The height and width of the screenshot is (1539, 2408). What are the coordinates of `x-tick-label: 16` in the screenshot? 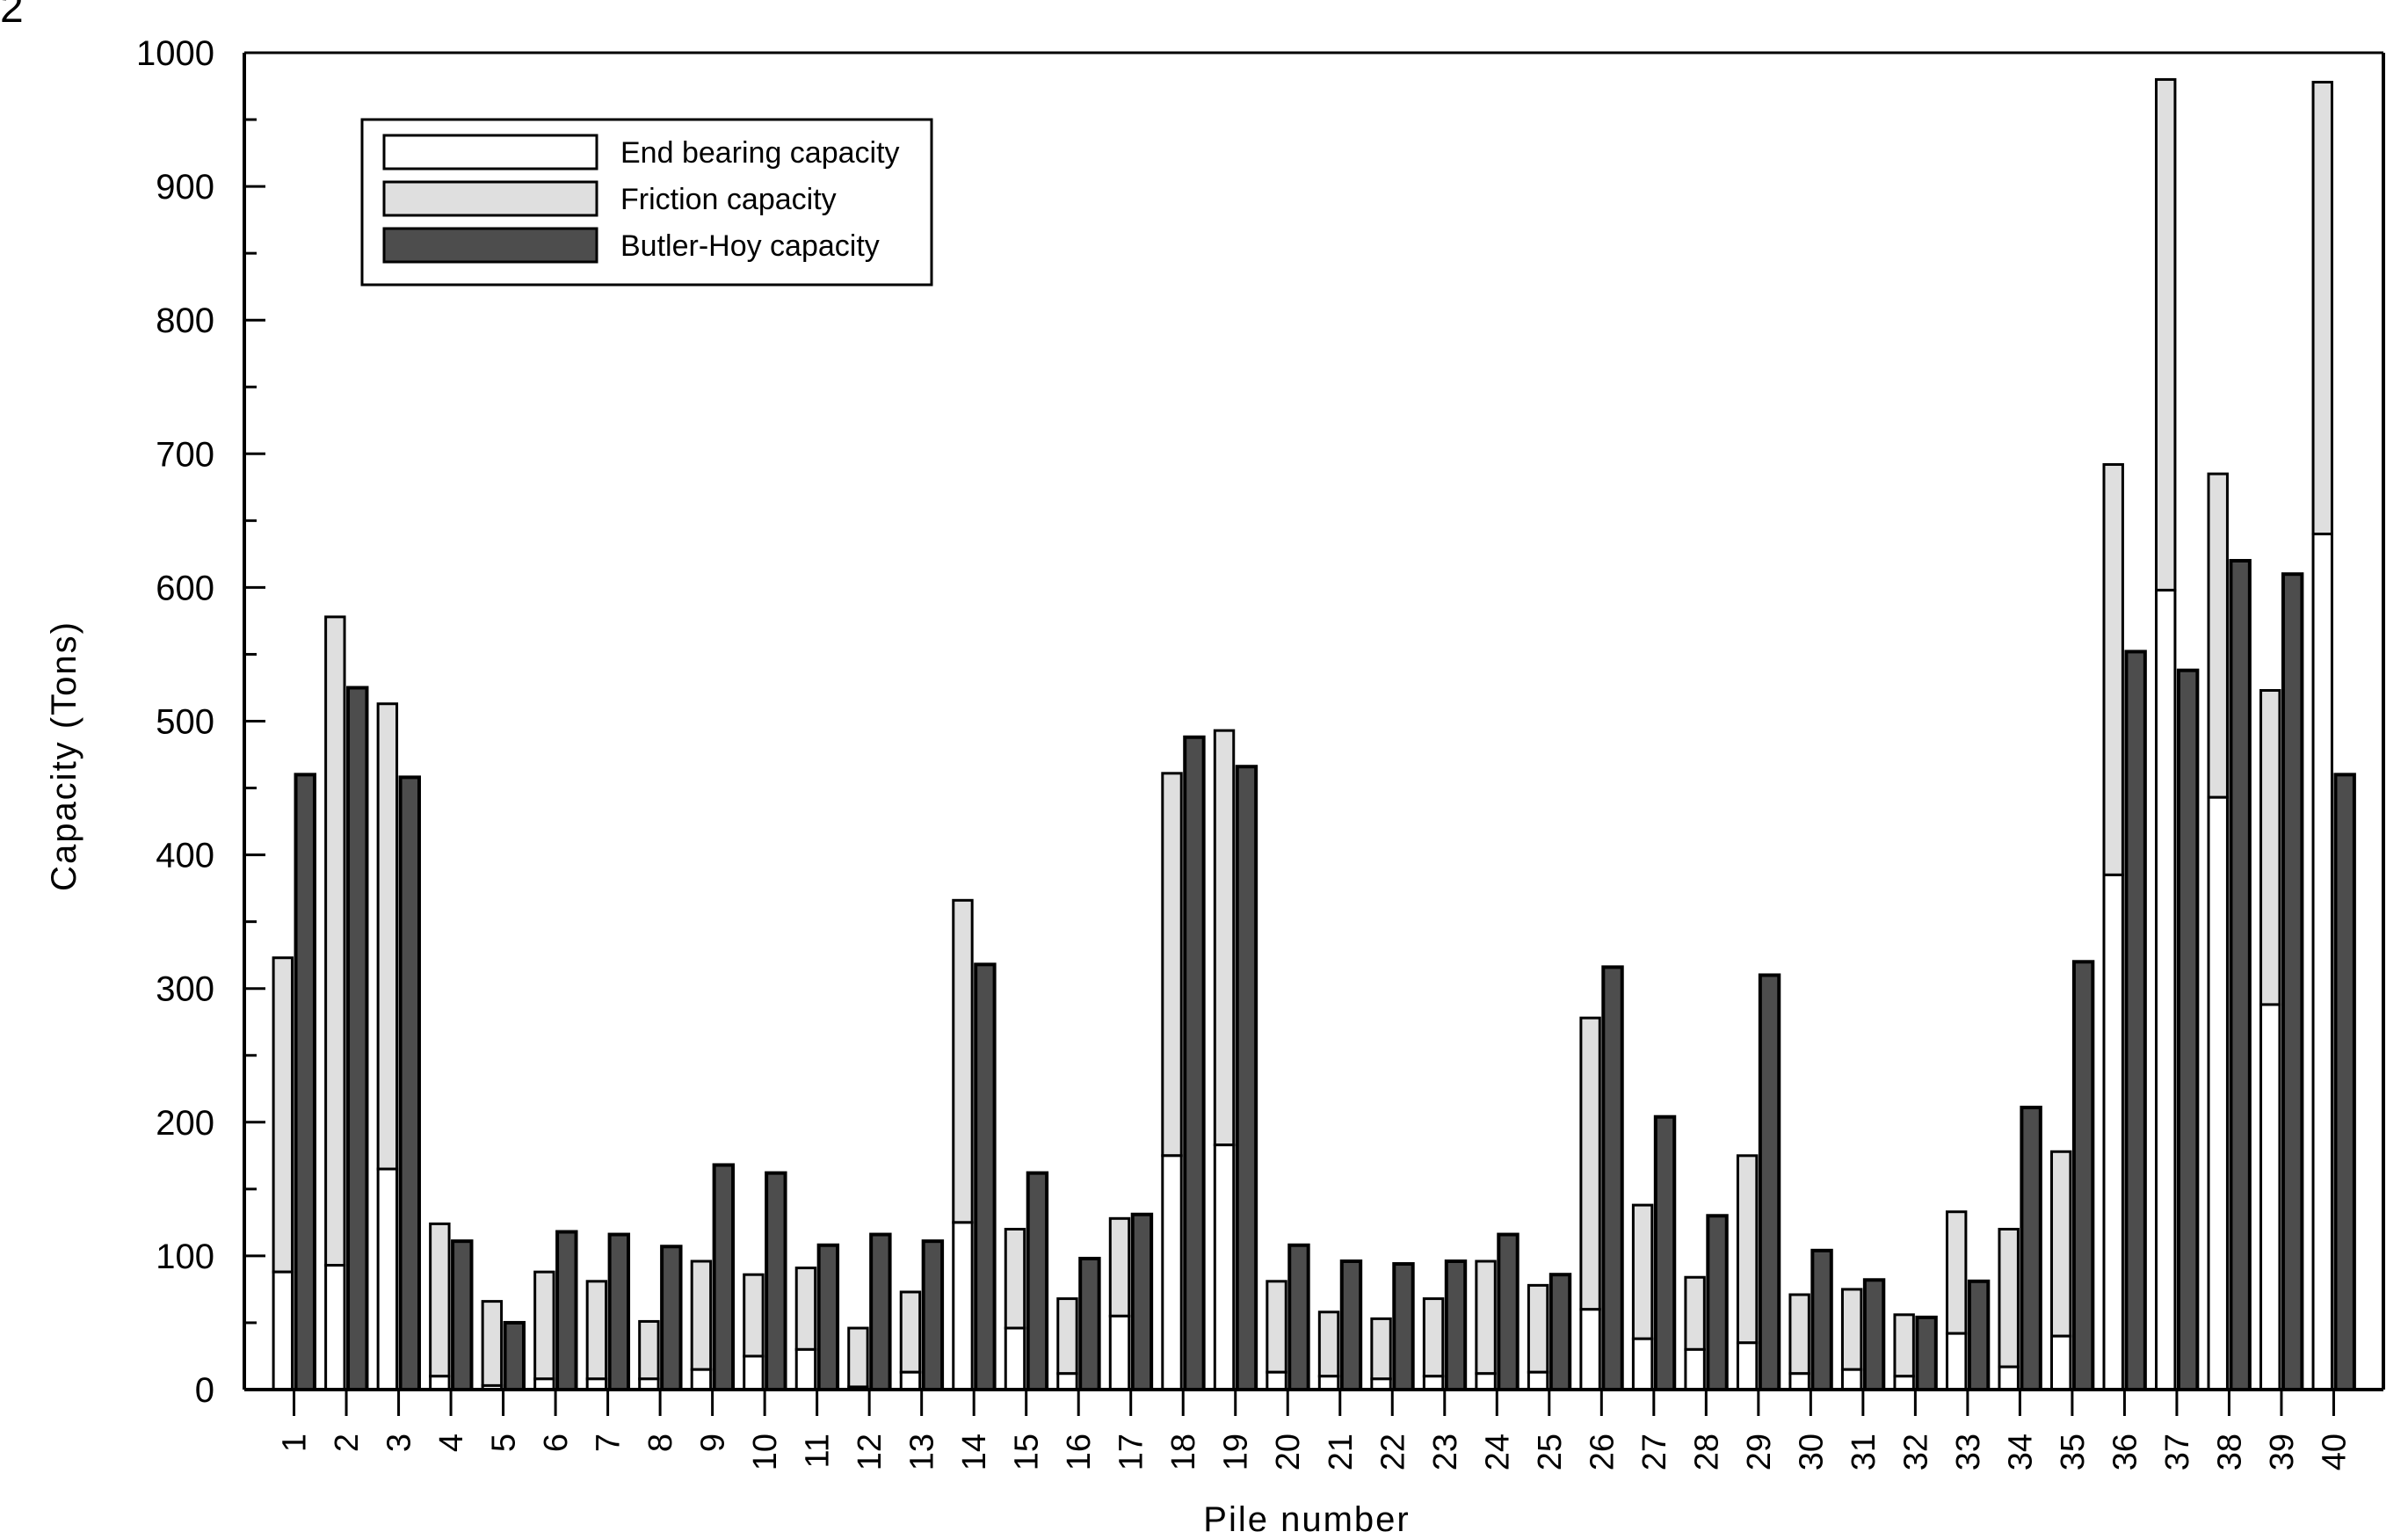 It's located at (1079, 1452).